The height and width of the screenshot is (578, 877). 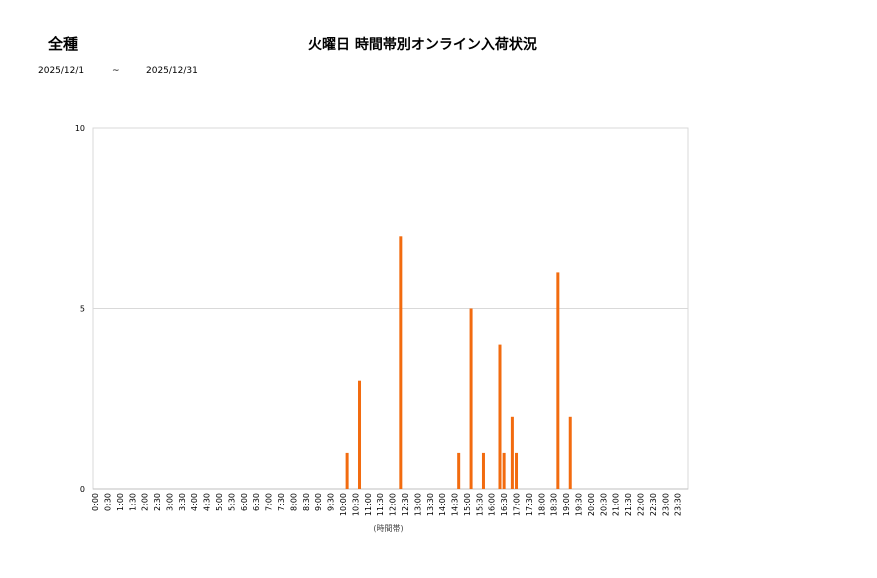 What do you see at coordinates (107, 502) in the screenshot?
I see `x-tick-label: 0:30` at bounding box center [107, 502].